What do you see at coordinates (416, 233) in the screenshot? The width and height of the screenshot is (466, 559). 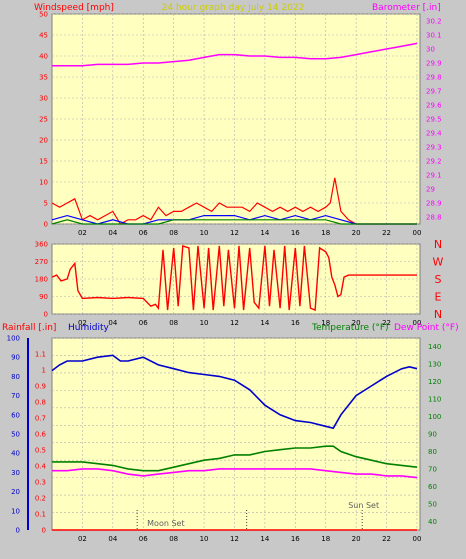 I see `wind-x-tick: 00` at bounding box center [416, 233].